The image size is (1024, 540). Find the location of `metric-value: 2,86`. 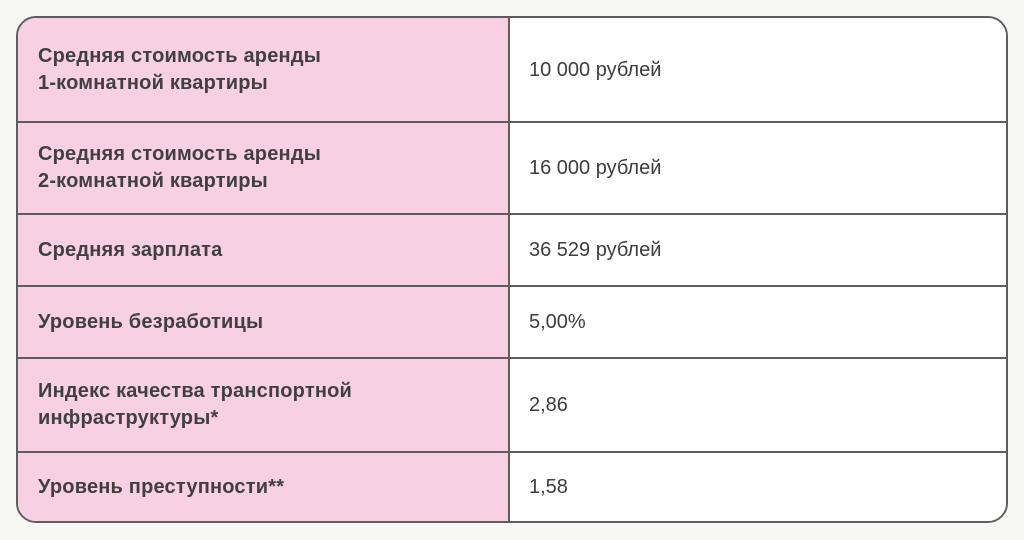

metric-value: 2,86 is located at coordinates (758, 405).